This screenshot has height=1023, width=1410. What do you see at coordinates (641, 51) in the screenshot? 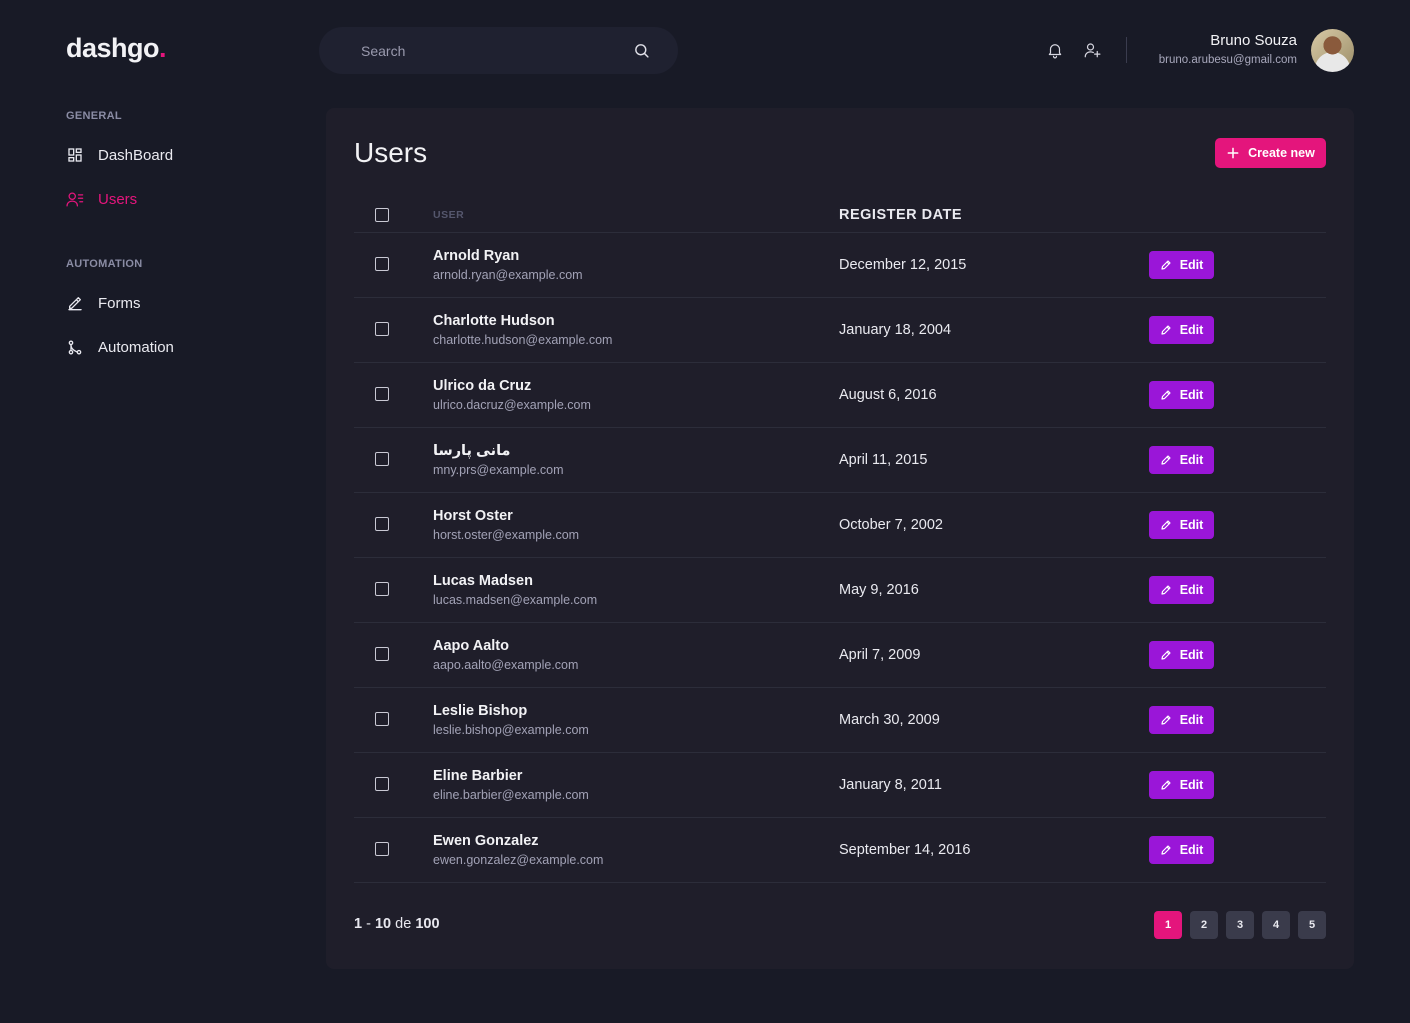
I see `search-icon` at bounding box center [641, 51].